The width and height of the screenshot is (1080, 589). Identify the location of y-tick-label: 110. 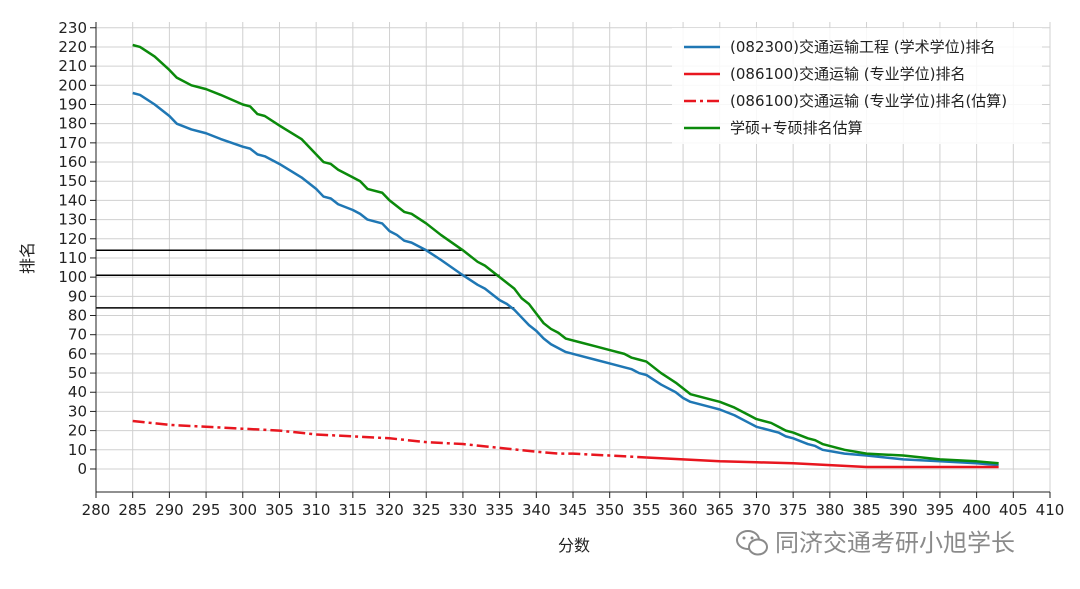
(72, 258).